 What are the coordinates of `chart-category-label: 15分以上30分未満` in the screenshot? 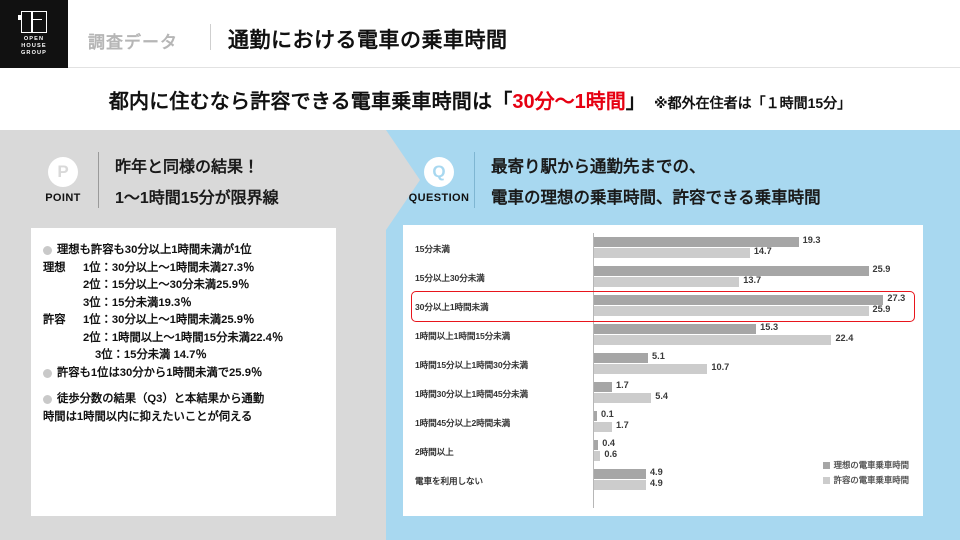 It's located at (450, 277).